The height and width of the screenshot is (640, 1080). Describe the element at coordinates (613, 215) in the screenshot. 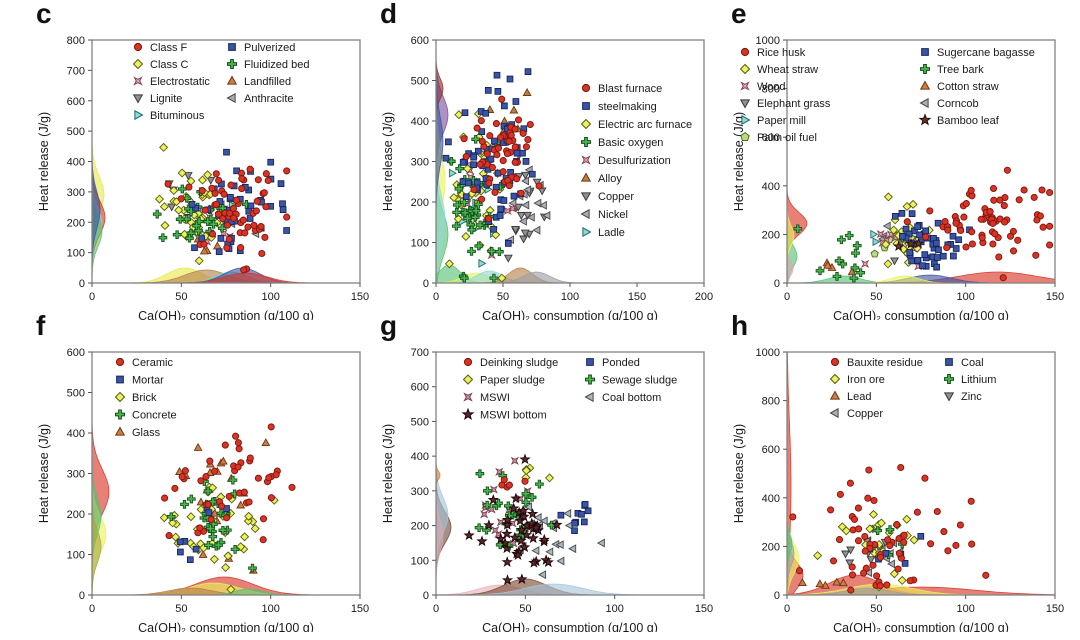

I see `legend-label: Nickel` at that location.